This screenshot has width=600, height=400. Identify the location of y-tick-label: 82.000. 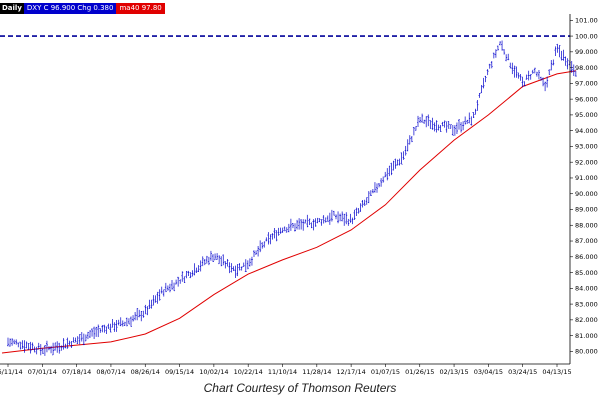
(586, 320).